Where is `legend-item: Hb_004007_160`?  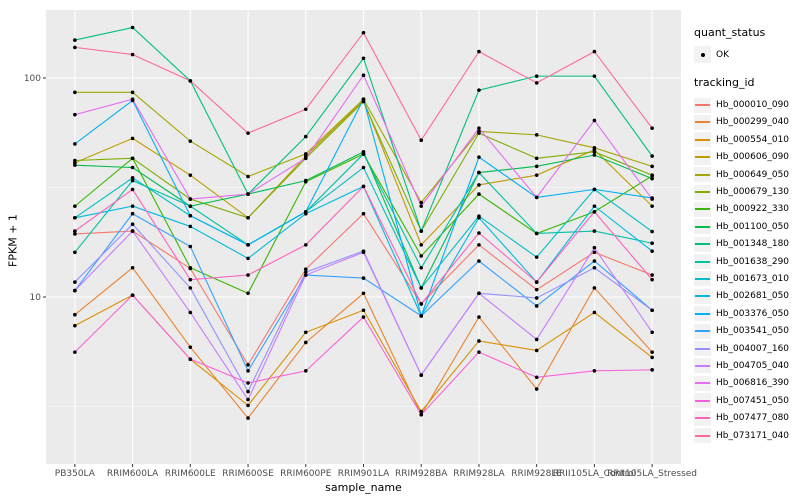
legend-item: Hb_004007_160 is located at coordinates (747, 348).